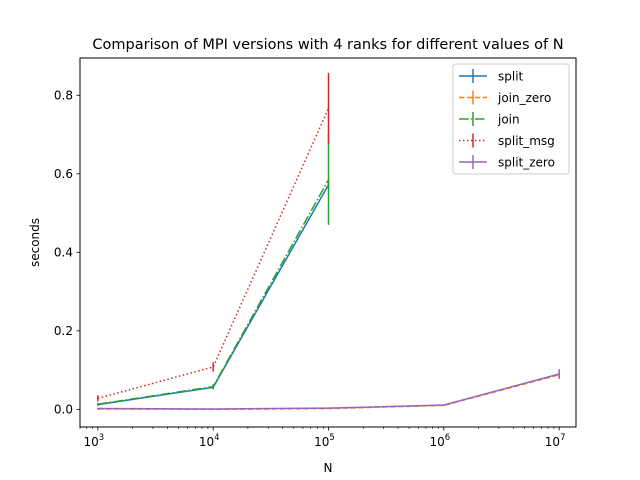 This screenshot has width=640, height=480. I want to click on x-tick-label: 10⁷, so click(555, 441).